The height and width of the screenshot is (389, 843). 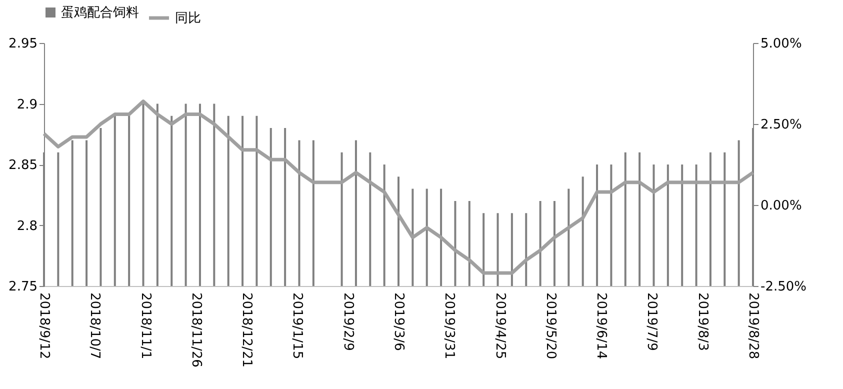 I want to click on y-tick-label: 2.95, so click(x=23, y=44).